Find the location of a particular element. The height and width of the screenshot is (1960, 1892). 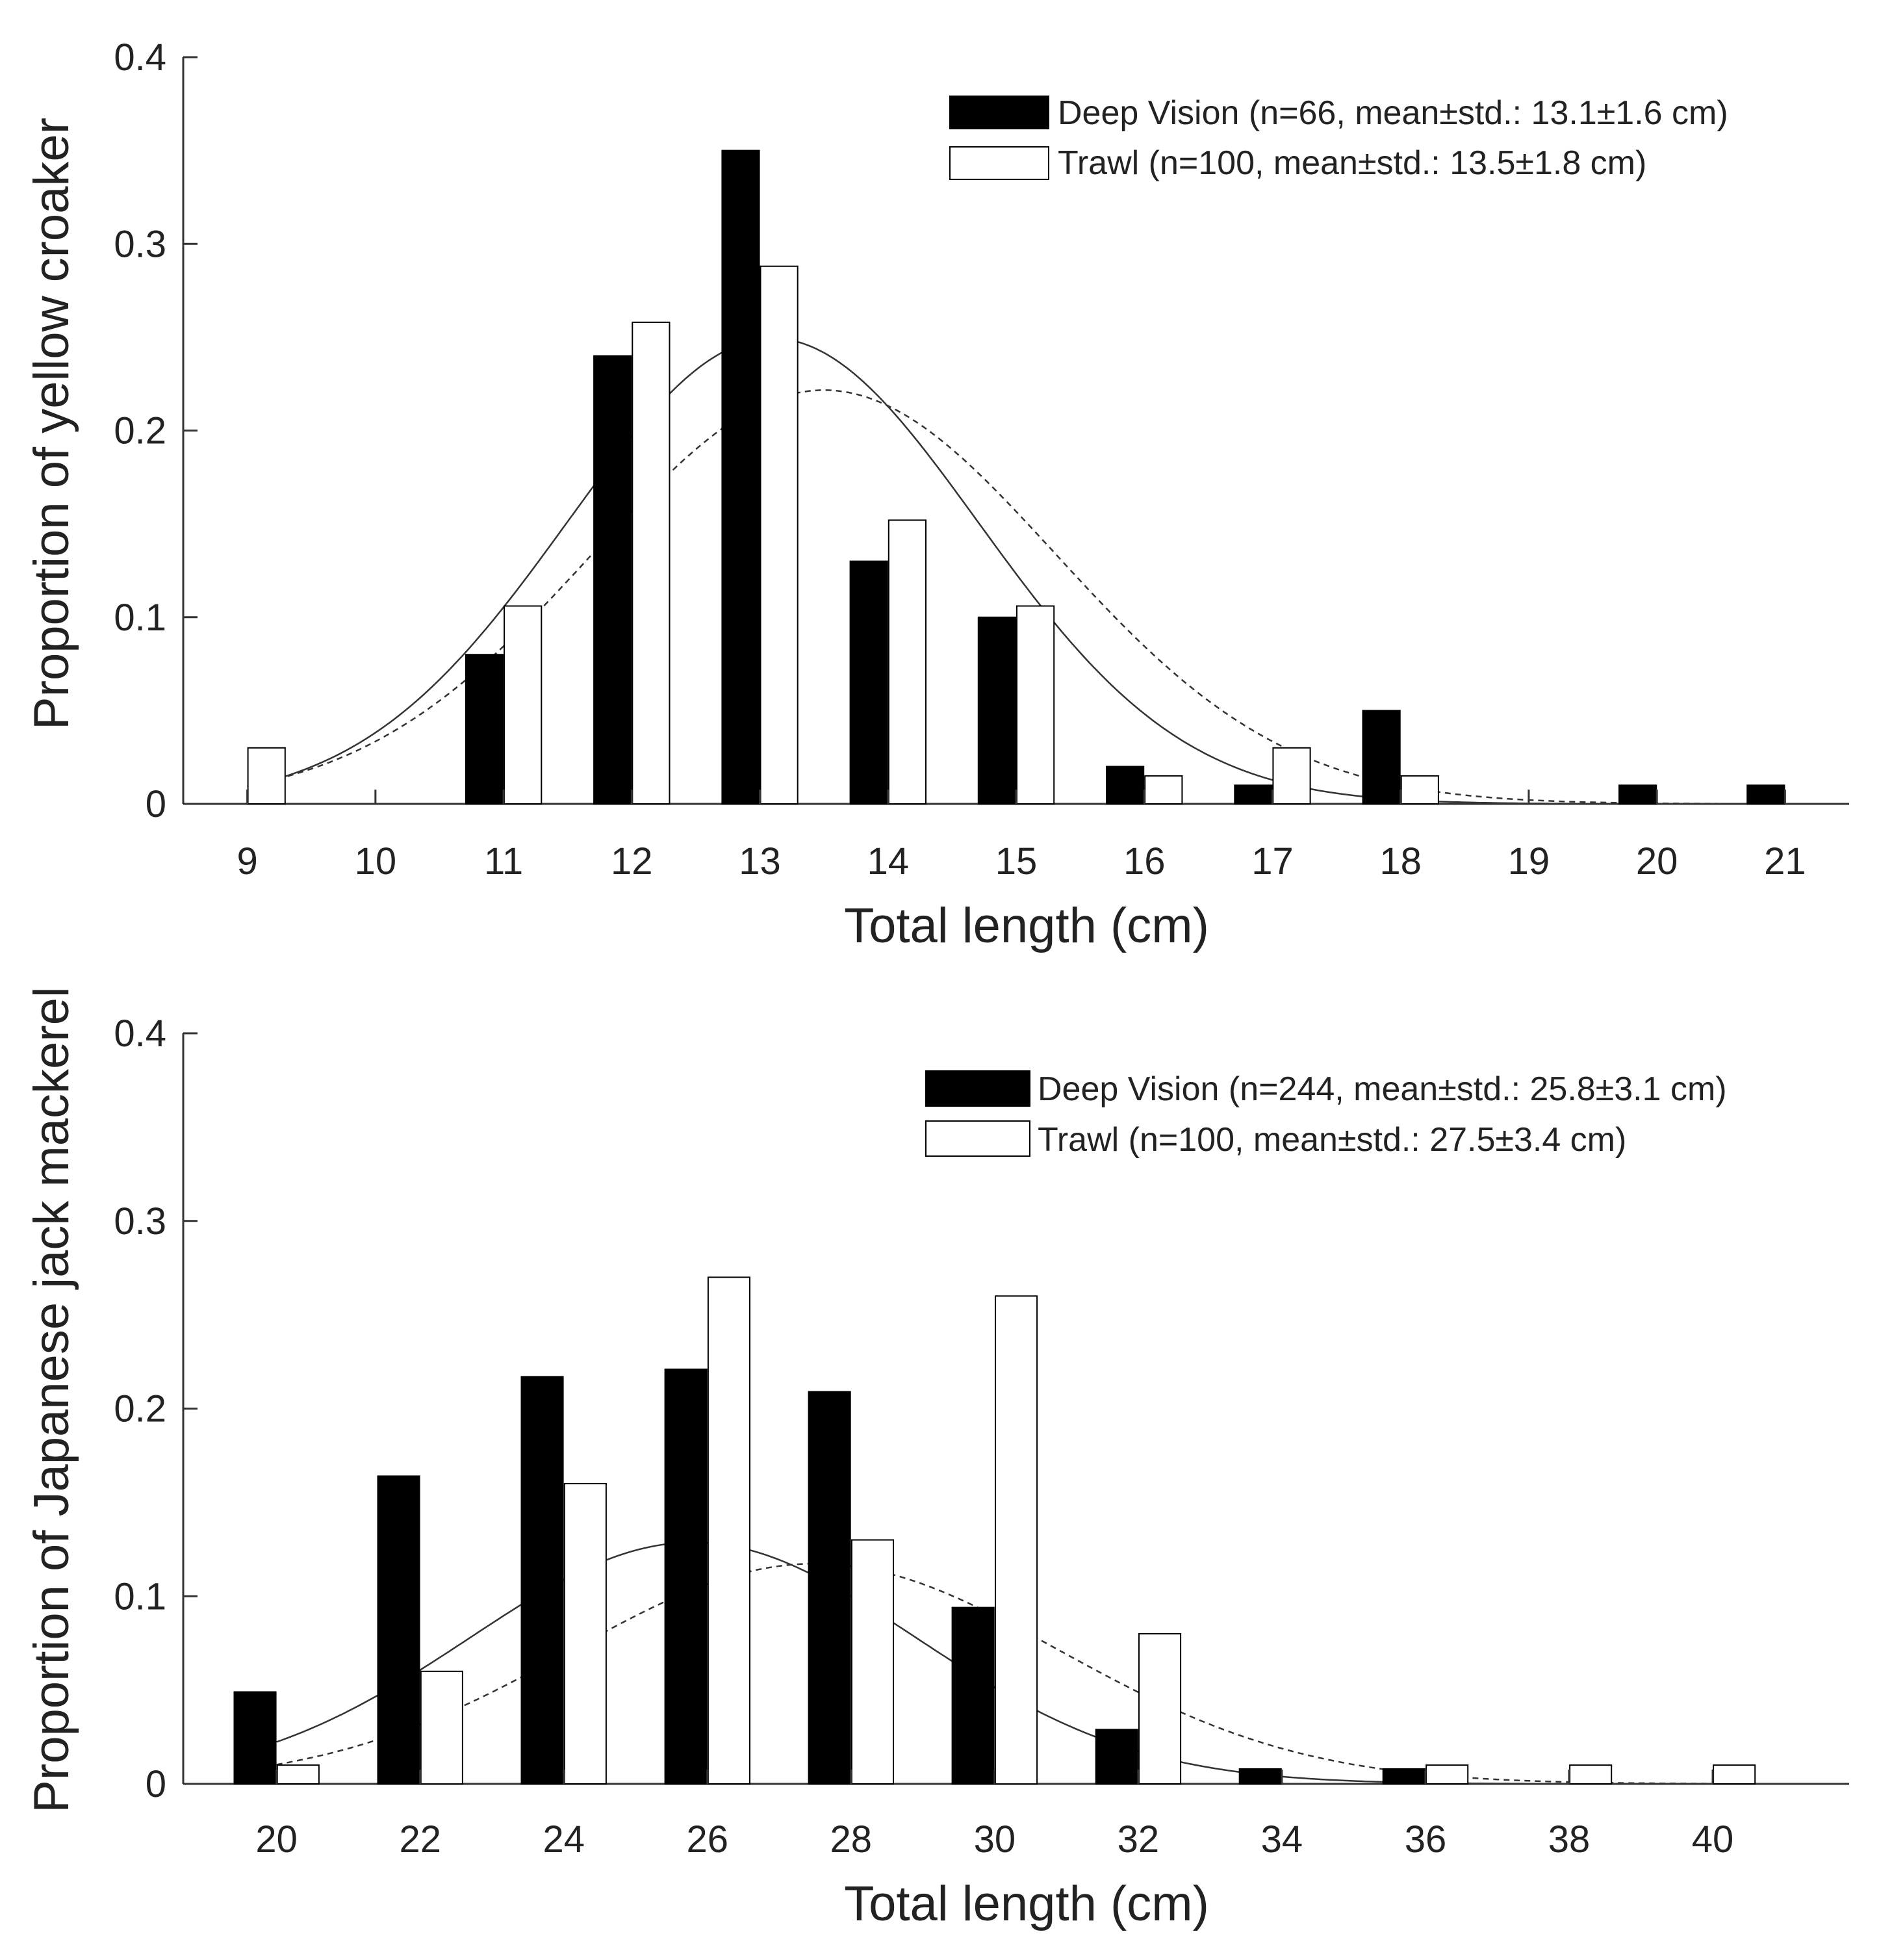

x-tick-label: 17 is located at coordinates (1273, 861).